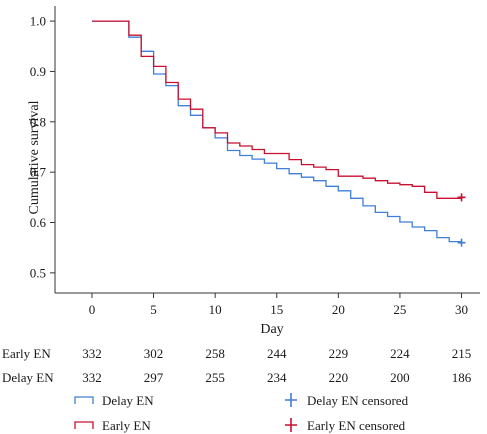  What do you see at coordinates (338, 309) in the screenshot?
I see `x-tick-label: 20` at bounding box center [338, 309].